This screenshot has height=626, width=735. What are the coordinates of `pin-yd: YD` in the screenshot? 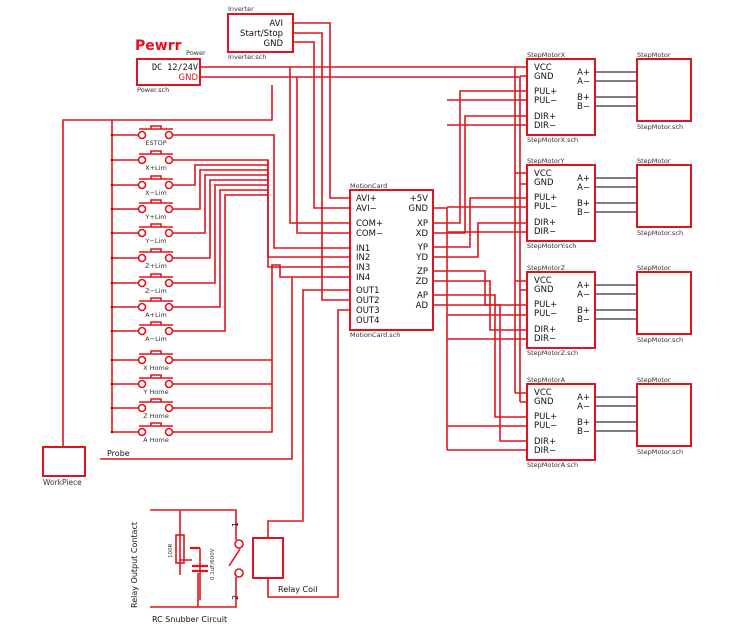 It's located at (421, 258).